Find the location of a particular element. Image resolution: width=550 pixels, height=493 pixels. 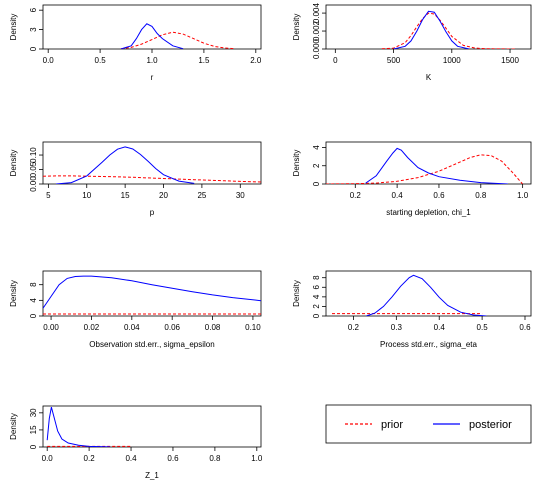

x-axis-title: K is located at coordinates (429, 77).